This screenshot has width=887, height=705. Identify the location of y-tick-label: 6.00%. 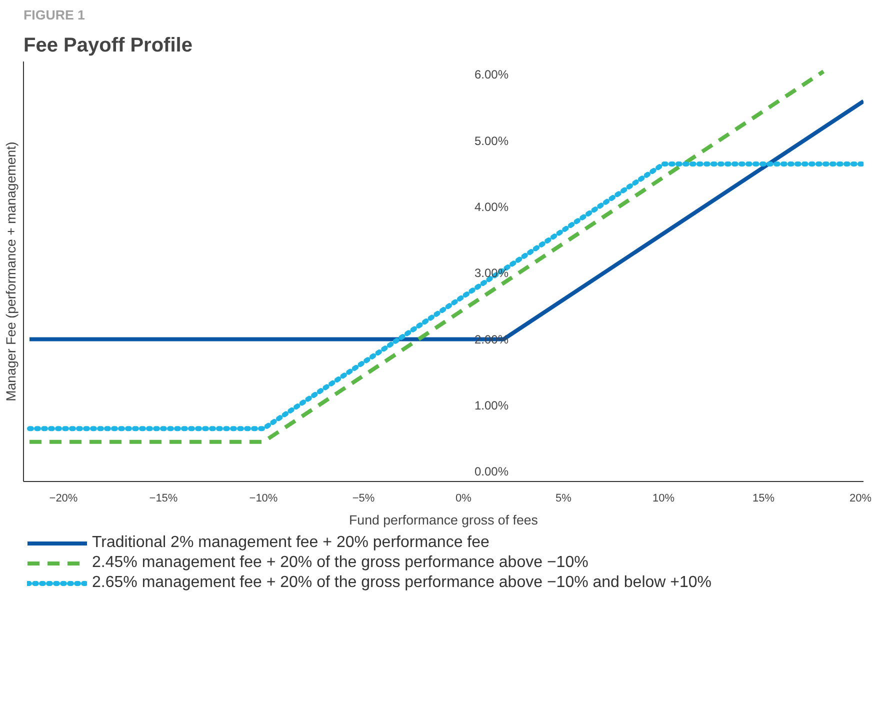
(491, 75).